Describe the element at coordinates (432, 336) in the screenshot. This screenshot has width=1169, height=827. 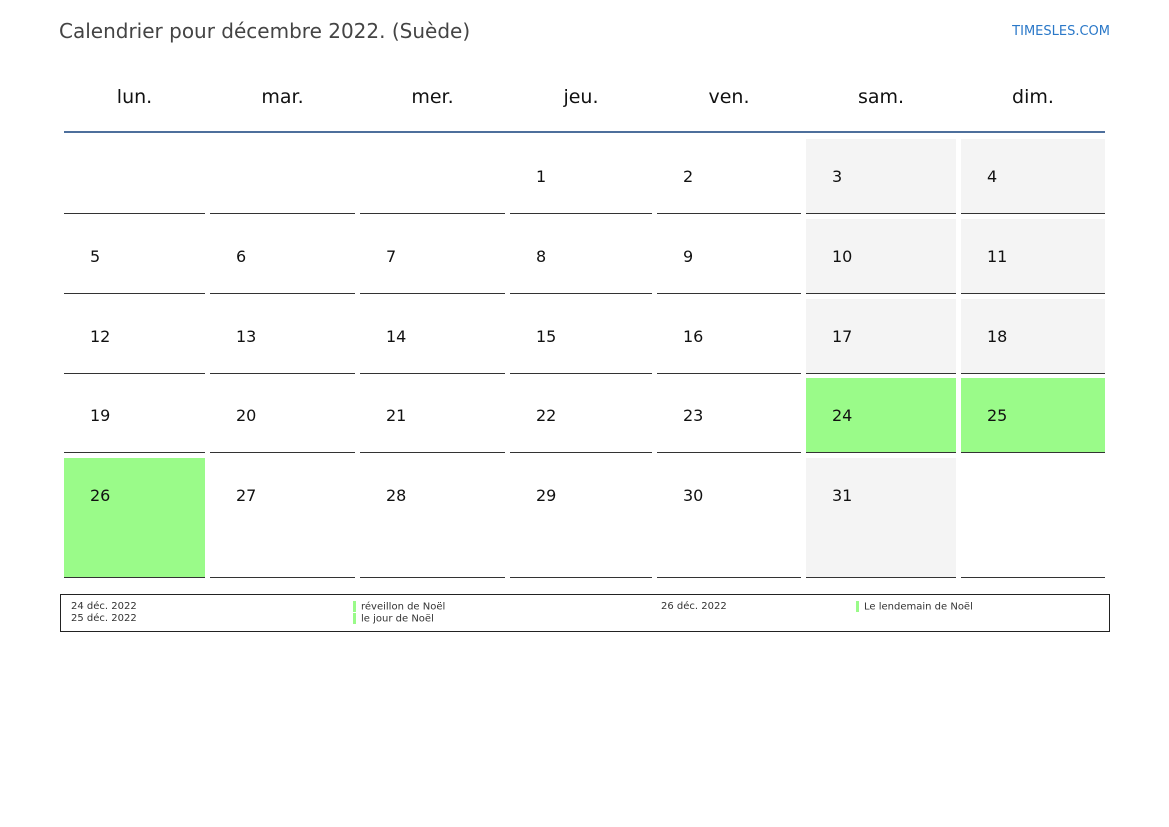
I see `day-cell: 14` at that location.